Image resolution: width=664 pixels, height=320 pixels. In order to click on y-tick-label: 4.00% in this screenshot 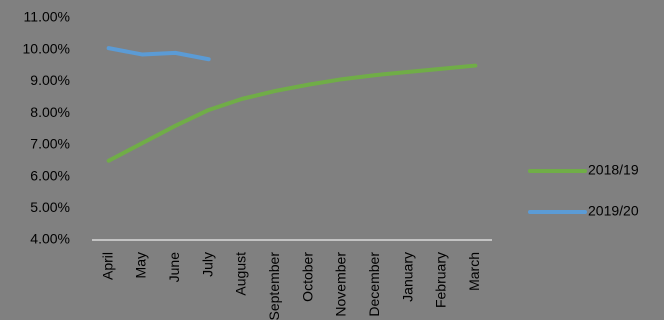, I will do `click(50, 239)`.